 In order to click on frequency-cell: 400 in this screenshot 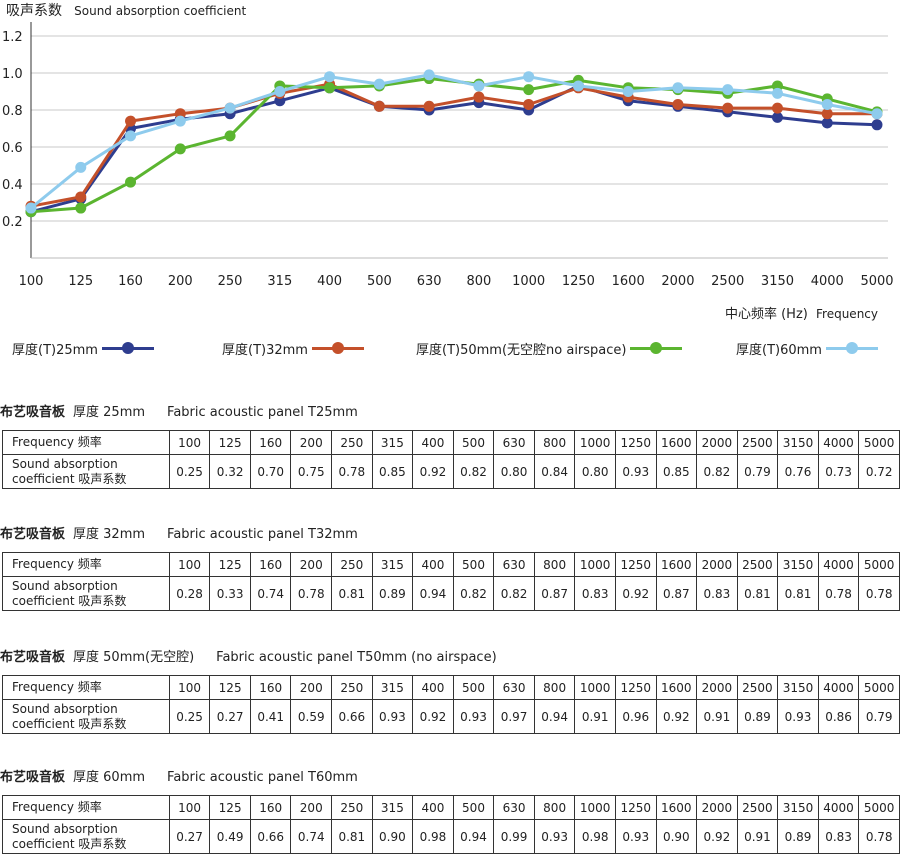, I will do `click(433, 687)`.